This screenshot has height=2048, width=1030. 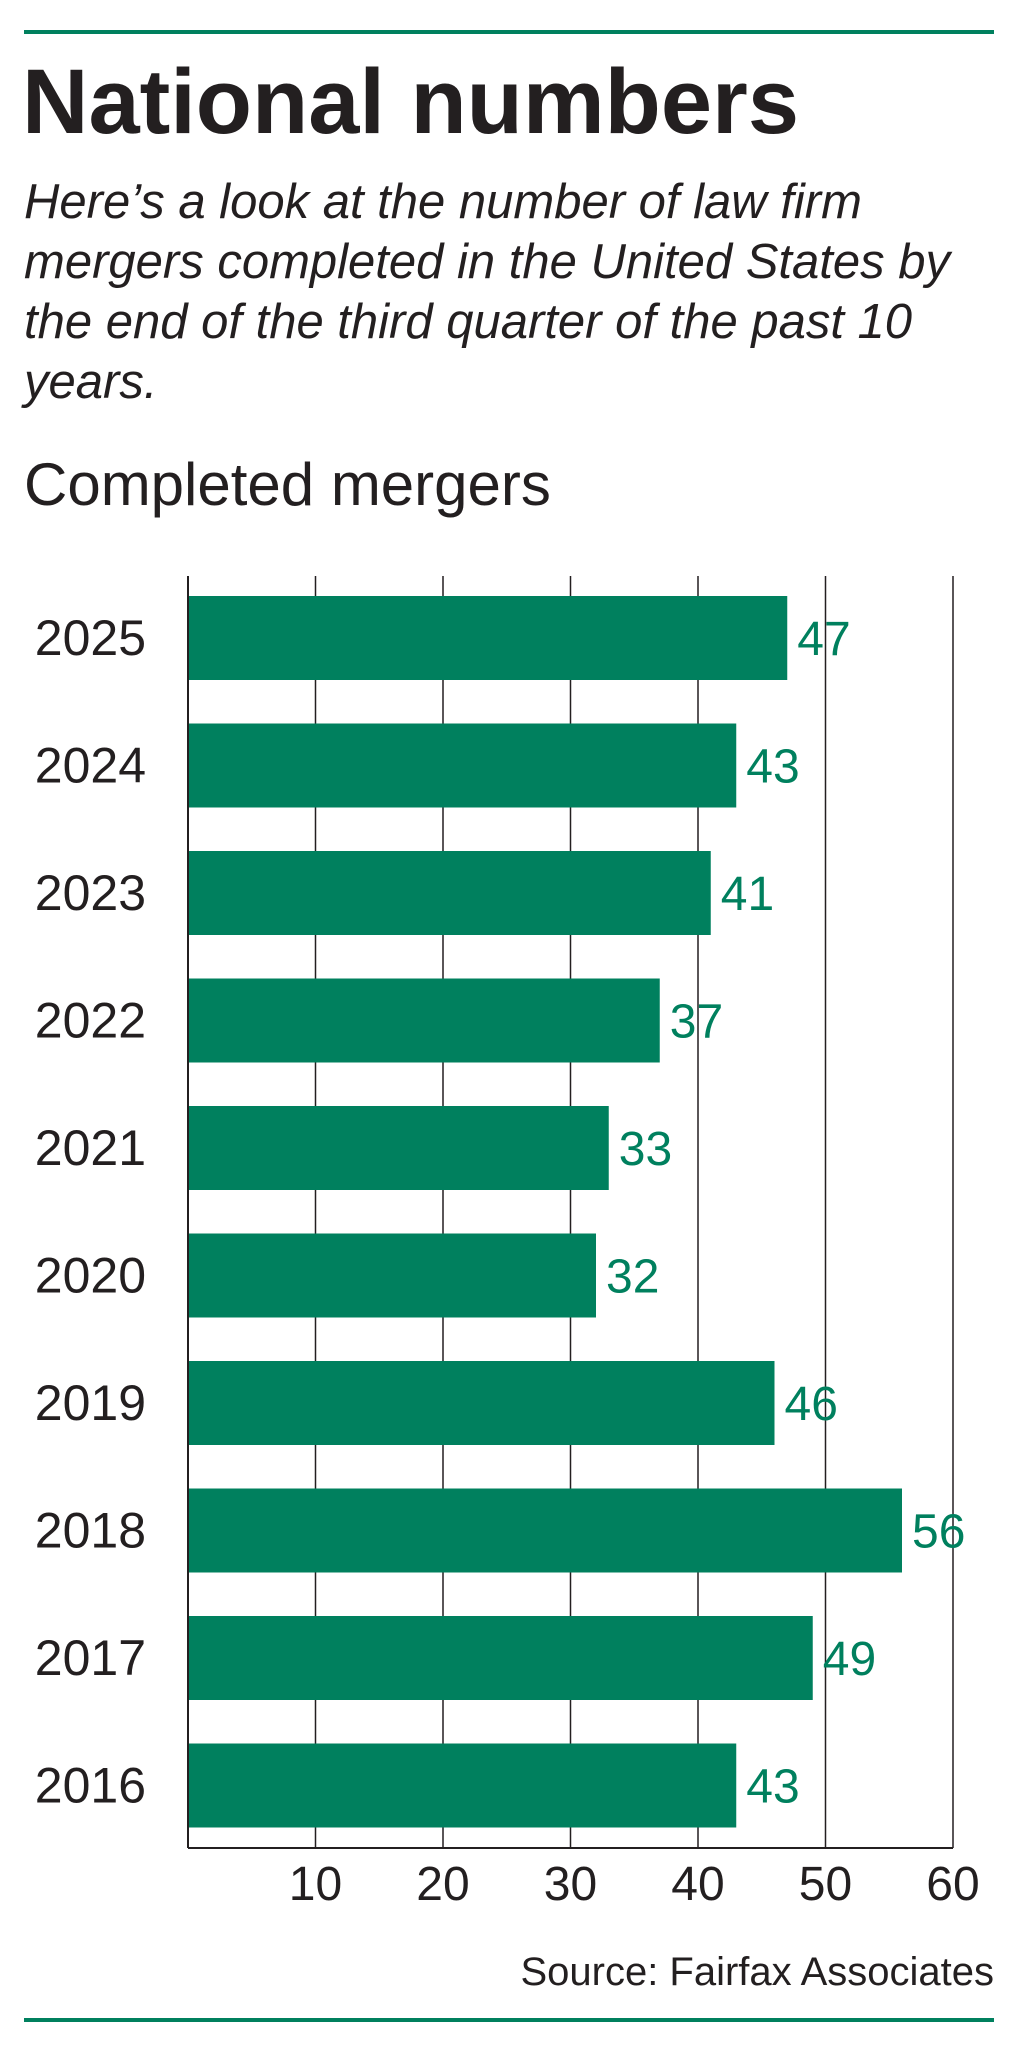 What do you see at coordinates (632, 1277) in the screenshot?
I see `data-label-2020: 32` at bounding box center [632, 1277].